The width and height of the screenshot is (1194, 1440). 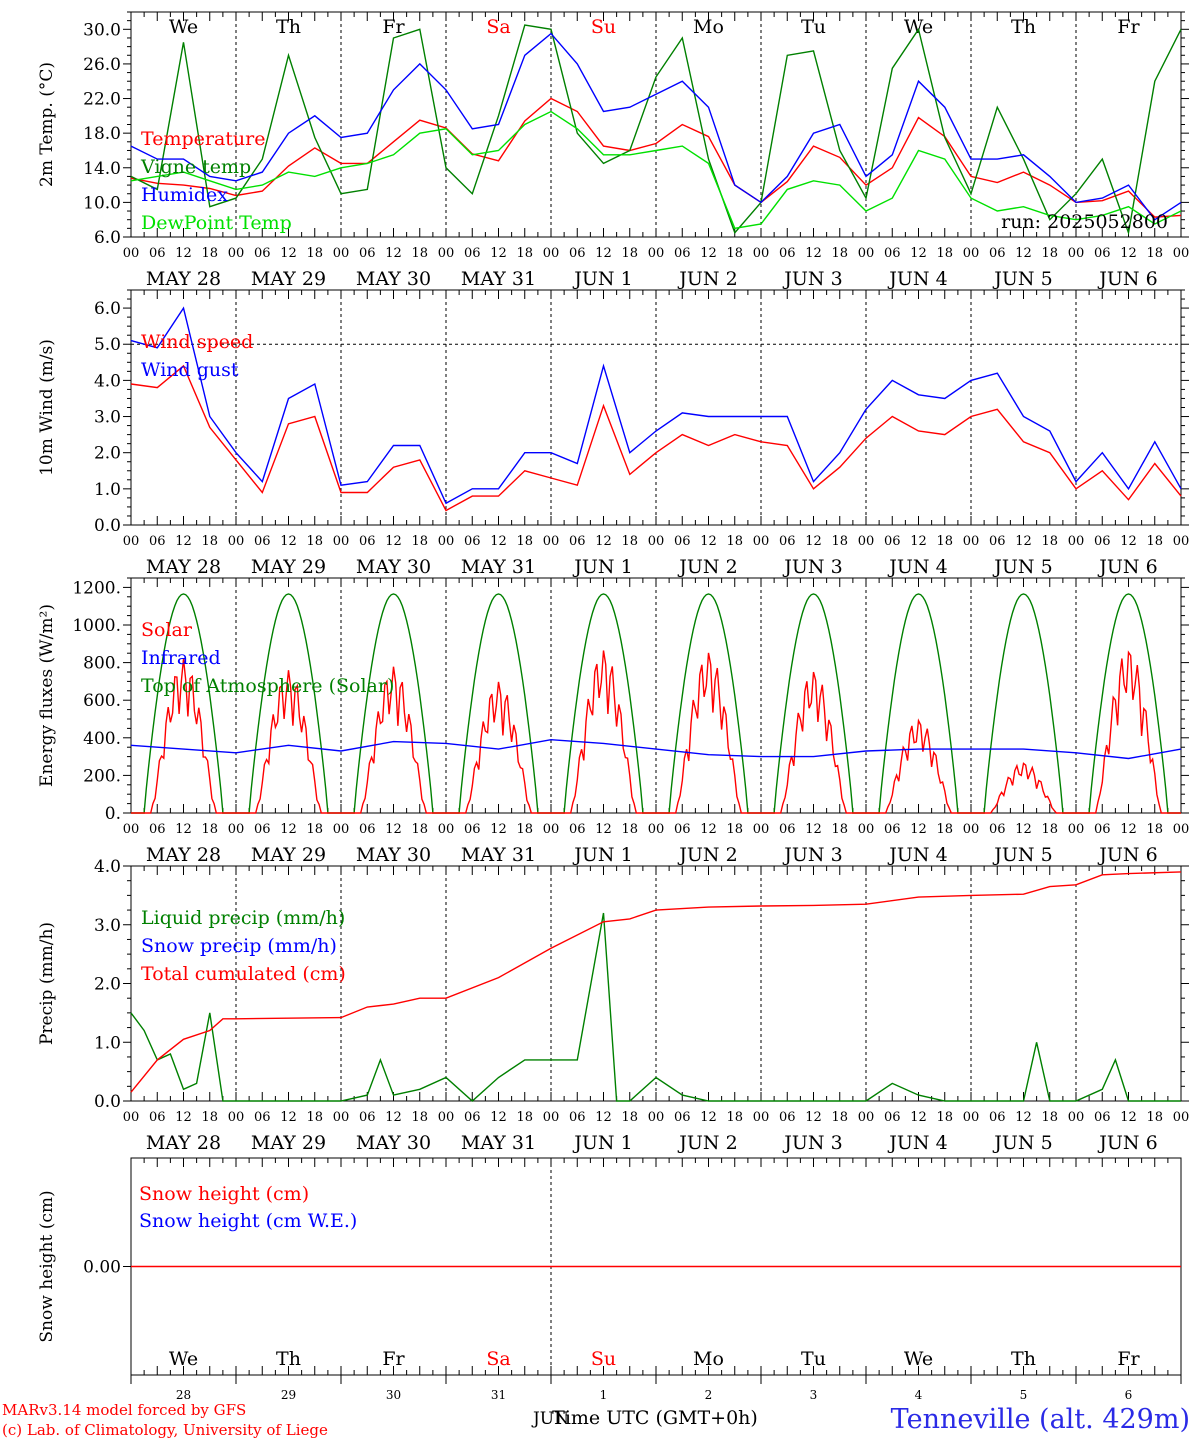 What do you see at coordinates (102, 1268) in the screenshot?
I see `y-tick-label: 0.00` at bounding box center [102, 1268].